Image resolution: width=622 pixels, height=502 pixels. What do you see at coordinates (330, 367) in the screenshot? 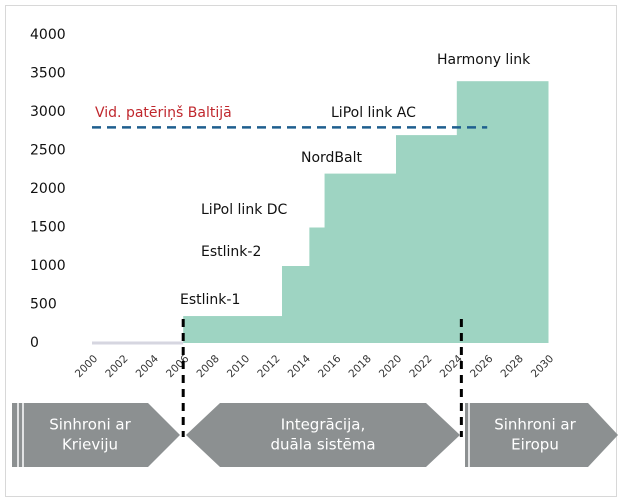
I see `x-tick-label: 2016` at bounding box center [330, 367].